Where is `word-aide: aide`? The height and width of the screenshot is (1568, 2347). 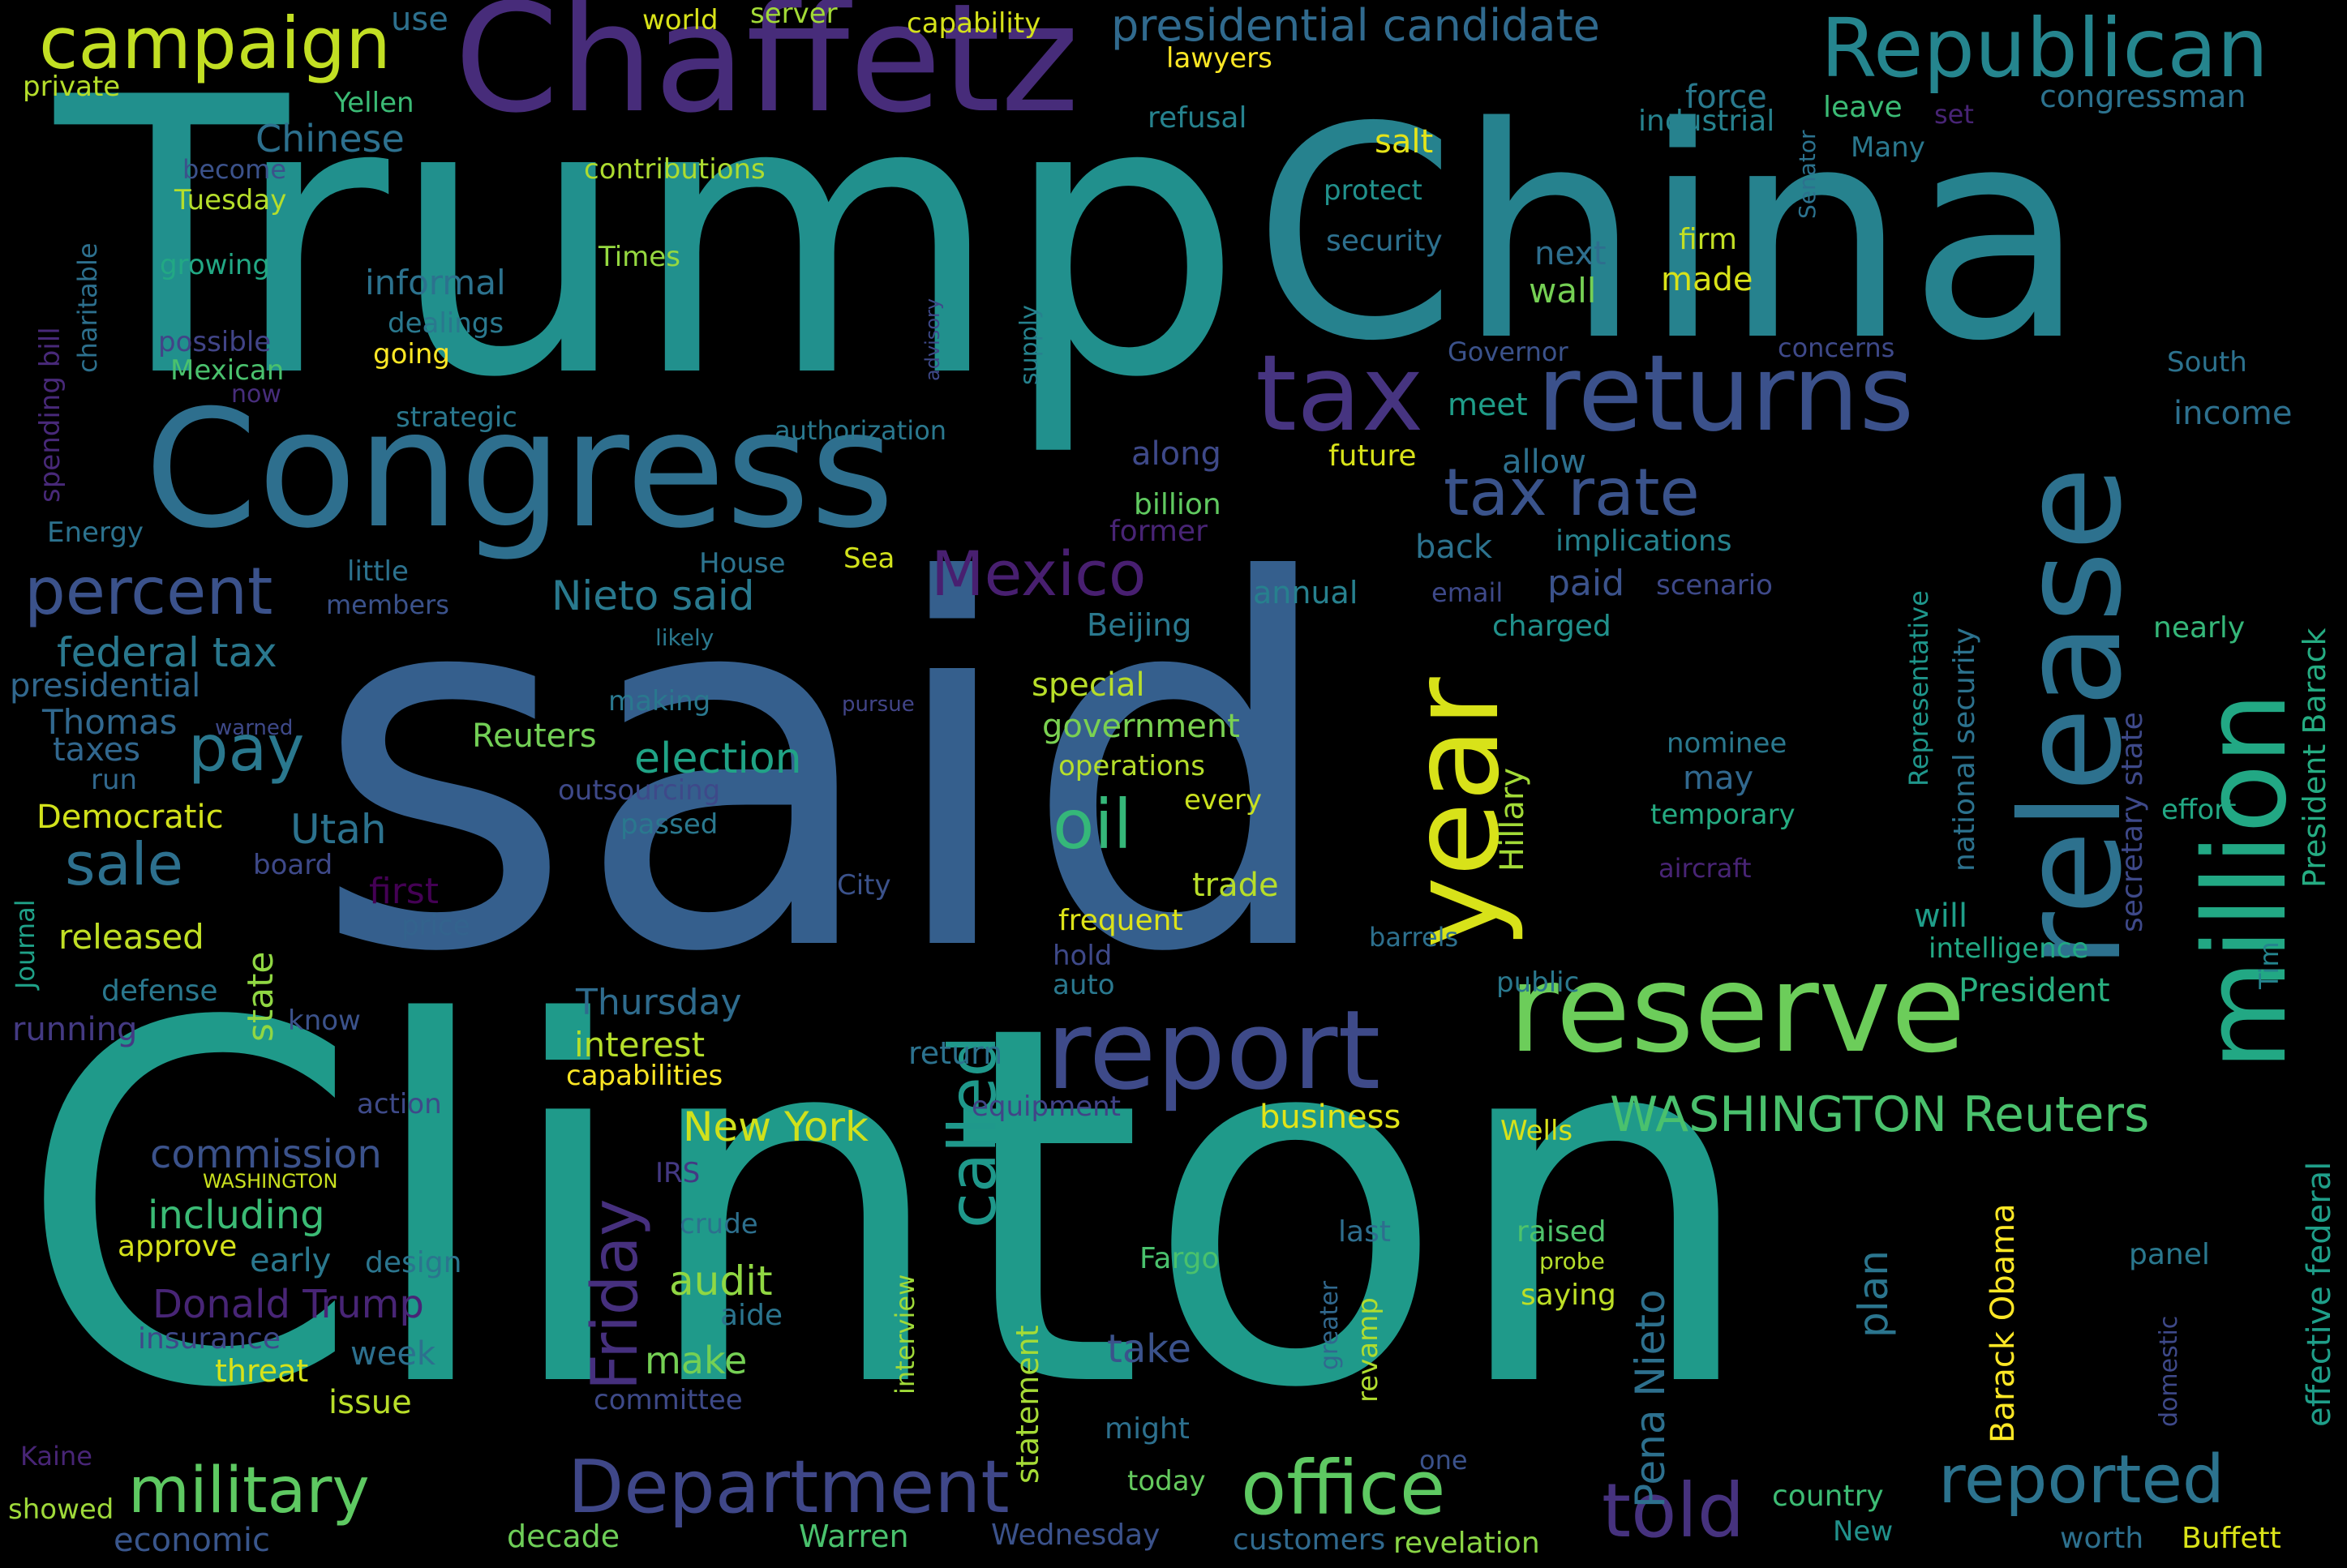 word-aide: aide is located at coordinates (751, 1315).